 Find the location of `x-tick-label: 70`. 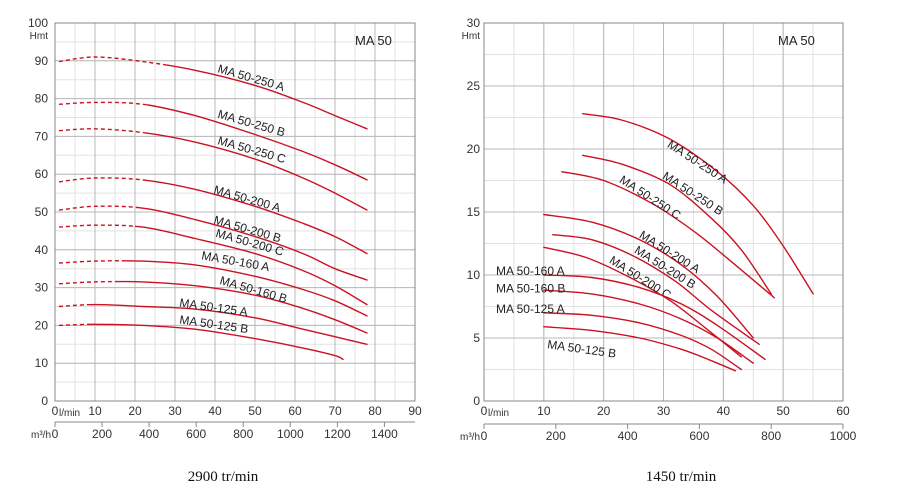

x-tick-label: 70 is located at coordinates (335, 411).